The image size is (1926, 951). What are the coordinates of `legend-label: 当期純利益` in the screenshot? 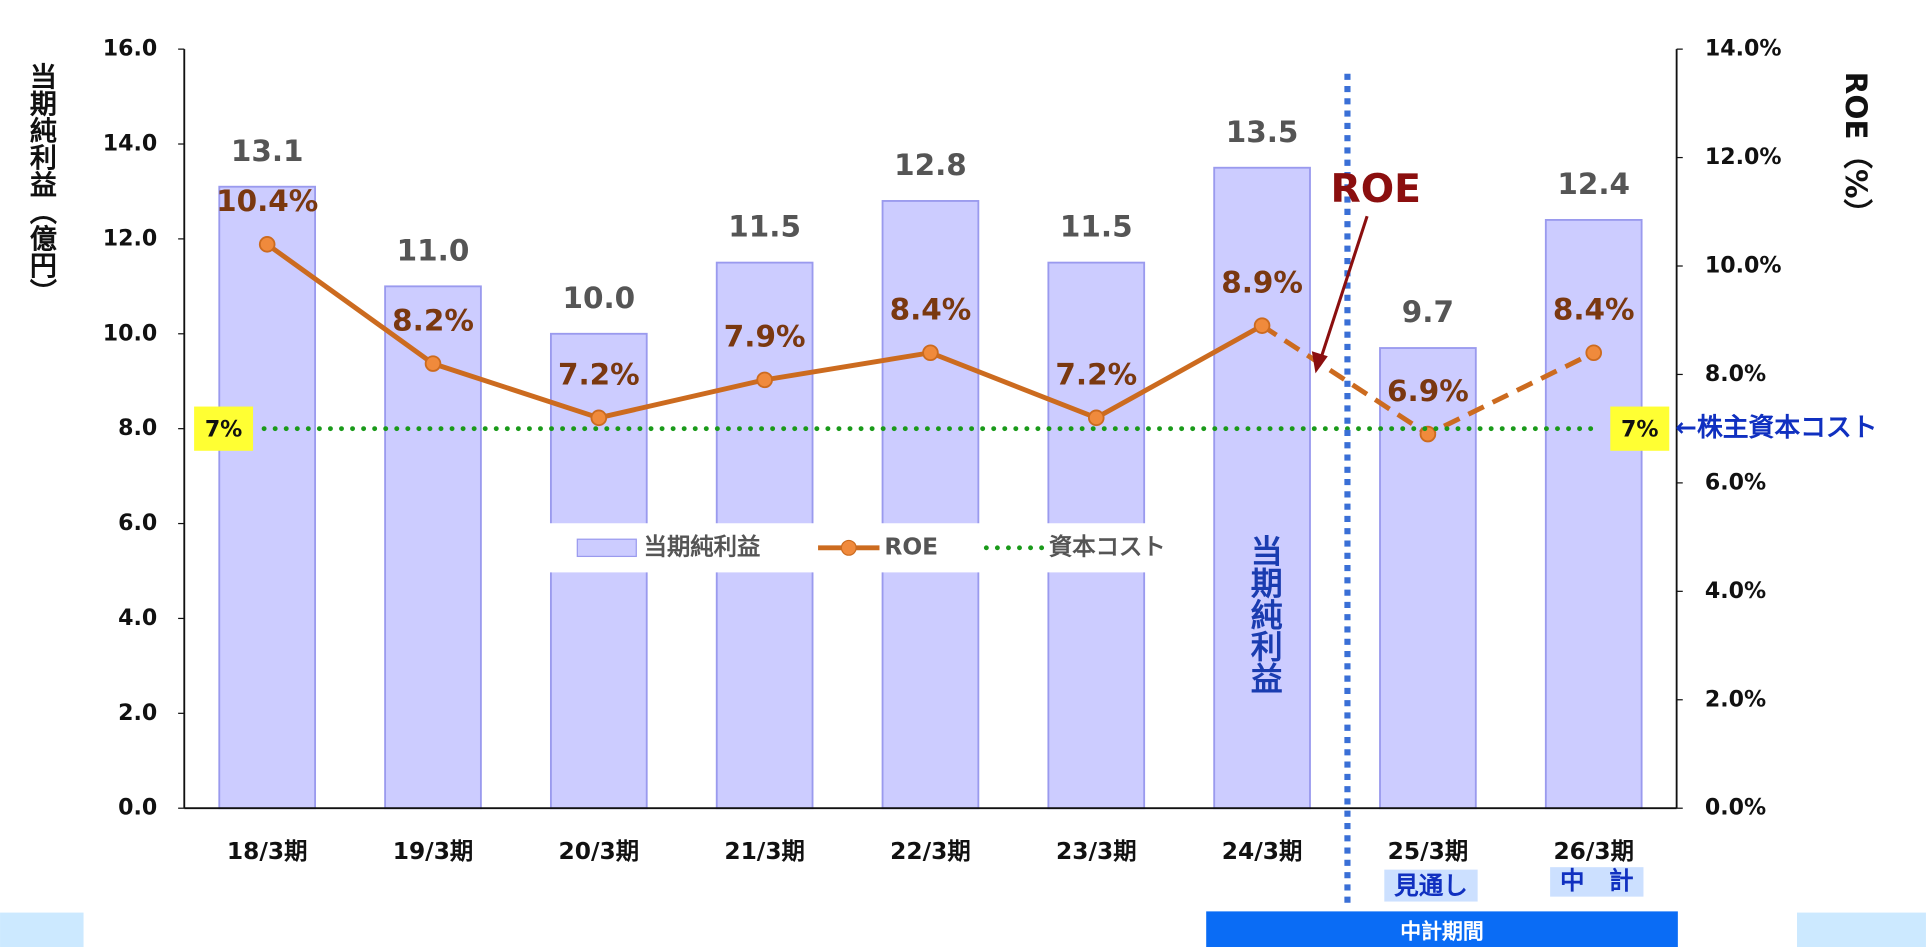 It's located at (702, 546).